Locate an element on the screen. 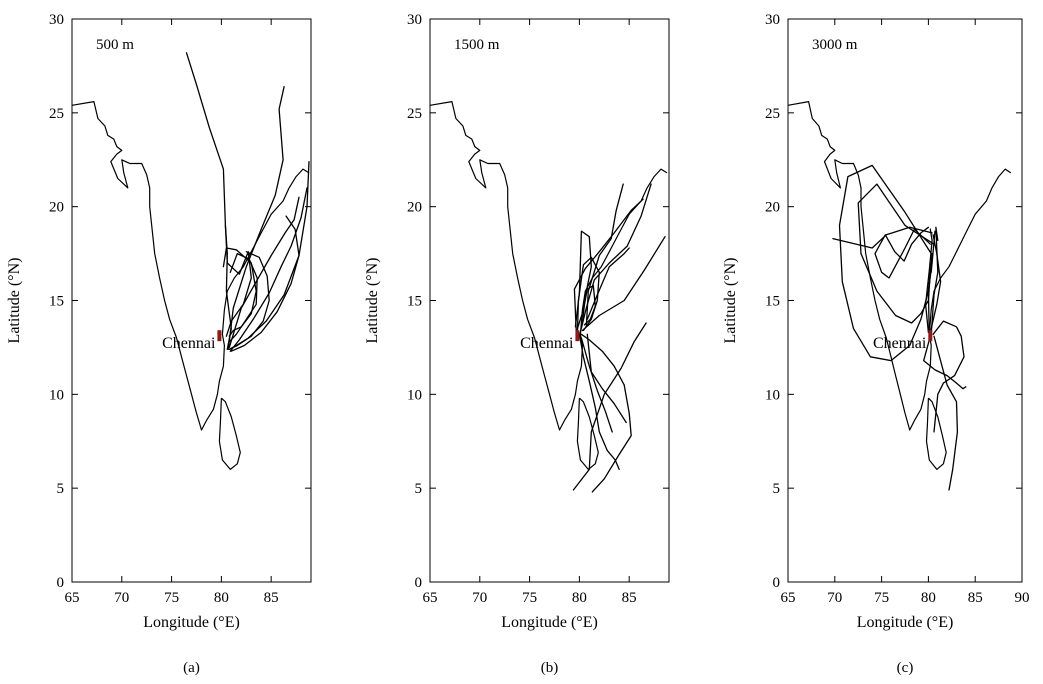 This screenshot has height=684, width=1043. panel-c-basemap is located at coordinates (899, 285).